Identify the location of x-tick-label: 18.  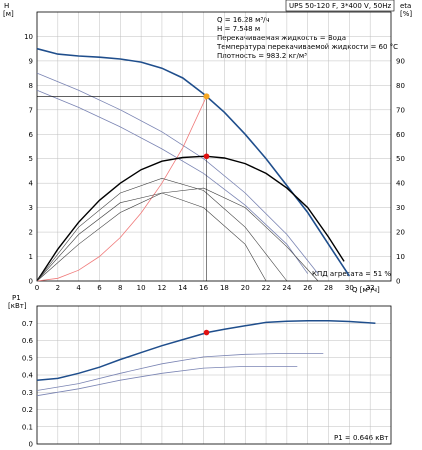
(224, 288).